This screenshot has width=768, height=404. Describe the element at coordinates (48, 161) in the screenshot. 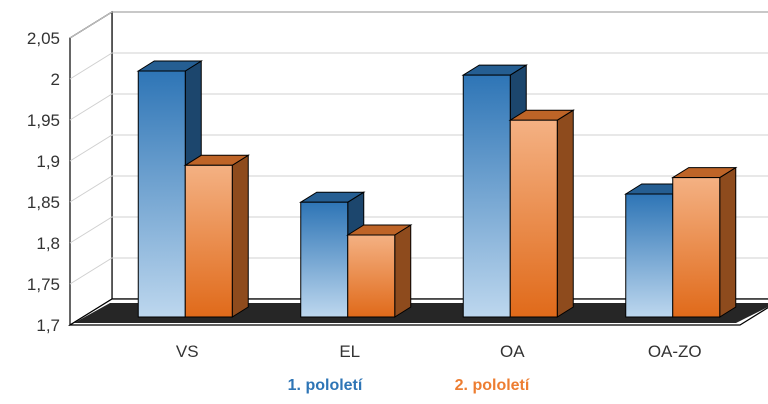

I see `y-tick-label: 1,9` at that location.